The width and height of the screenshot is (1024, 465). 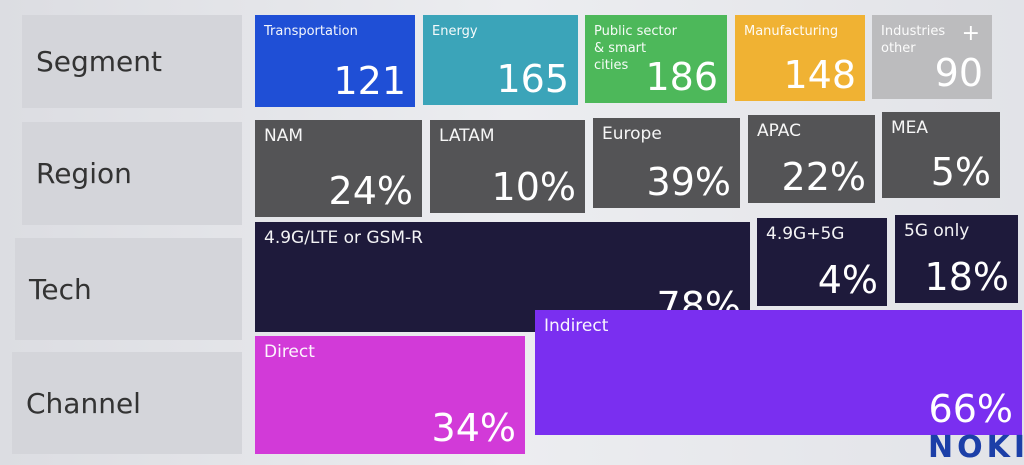 I want to click on tile: Europe 39%, so click(x=666, y=163).